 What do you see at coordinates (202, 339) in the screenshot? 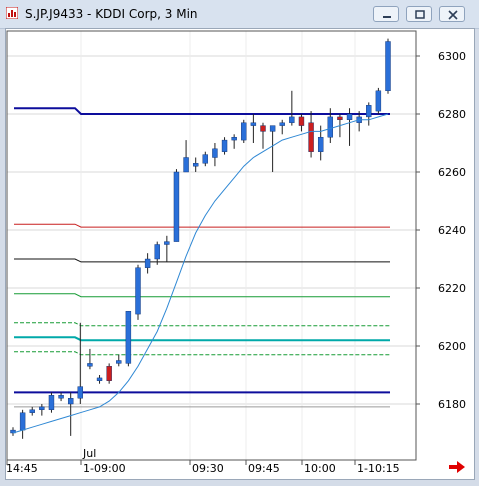
I see `level-line-cyan` at bounding box center [202, 339].